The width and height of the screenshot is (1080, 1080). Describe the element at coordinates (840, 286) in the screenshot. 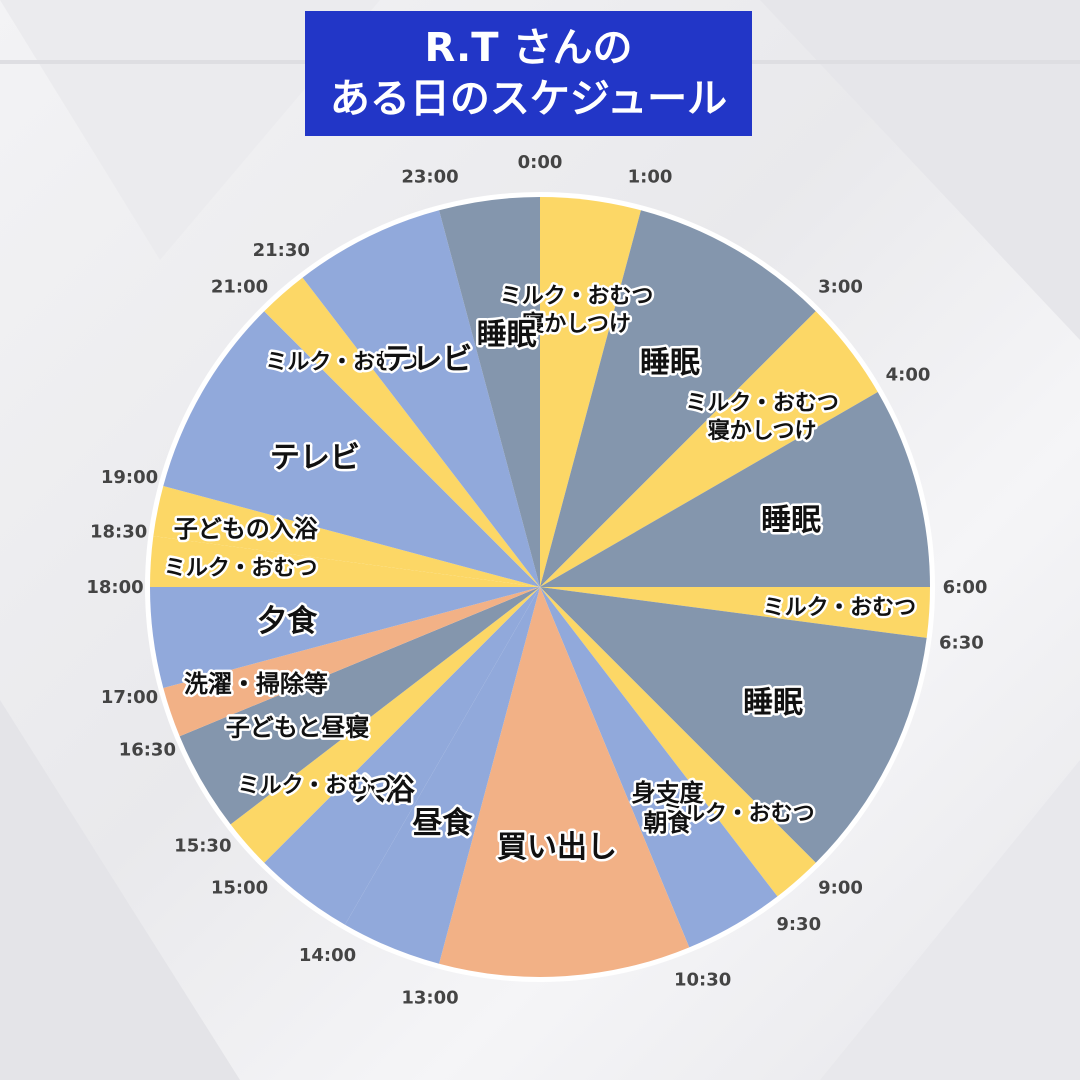

I see `time-tick-label: 3:00` at that location.